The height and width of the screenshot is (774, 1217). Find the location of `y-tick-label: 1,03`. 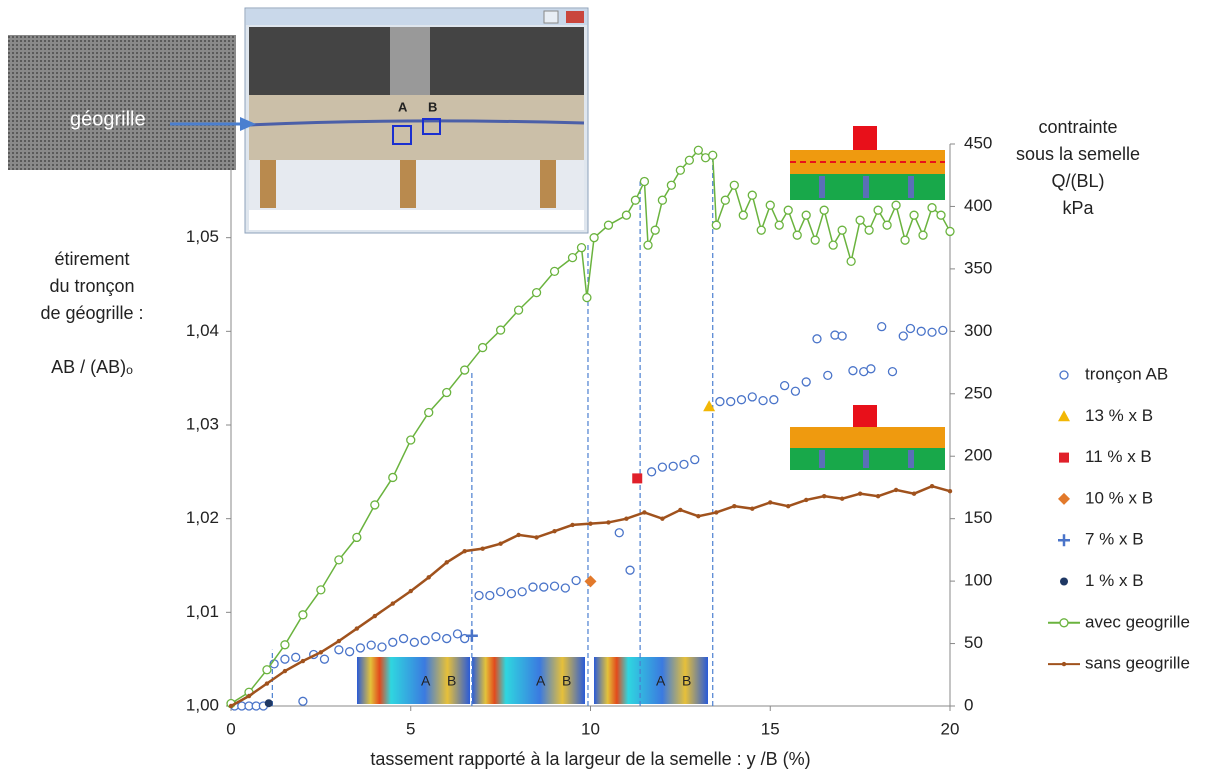

y-tick-label: 1,03 is located at coordinates (202, 423).